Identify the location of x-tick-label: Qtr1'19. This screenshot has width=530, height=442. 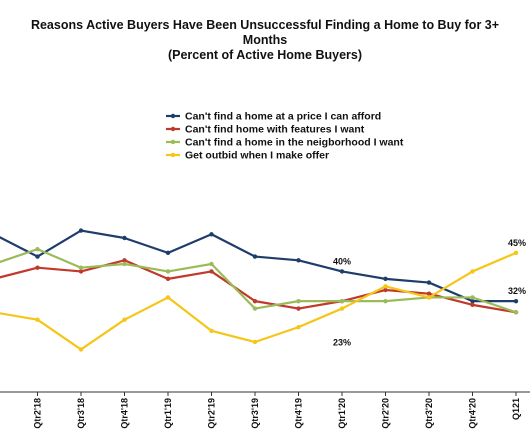
(168, 413).